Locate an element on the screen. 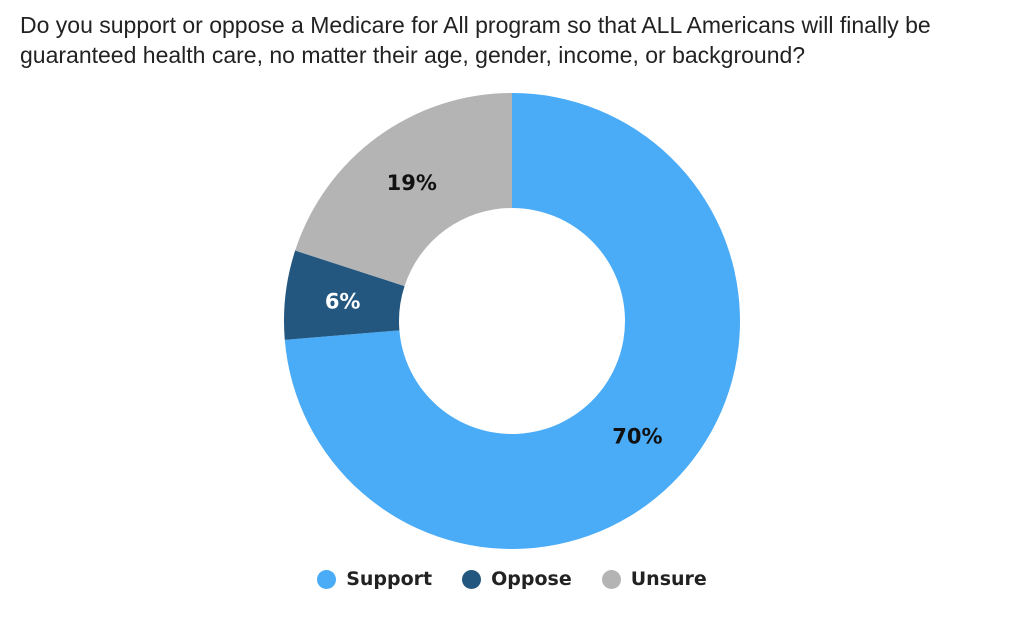  legend-label-support: Support is located at coordinates (389, 579).